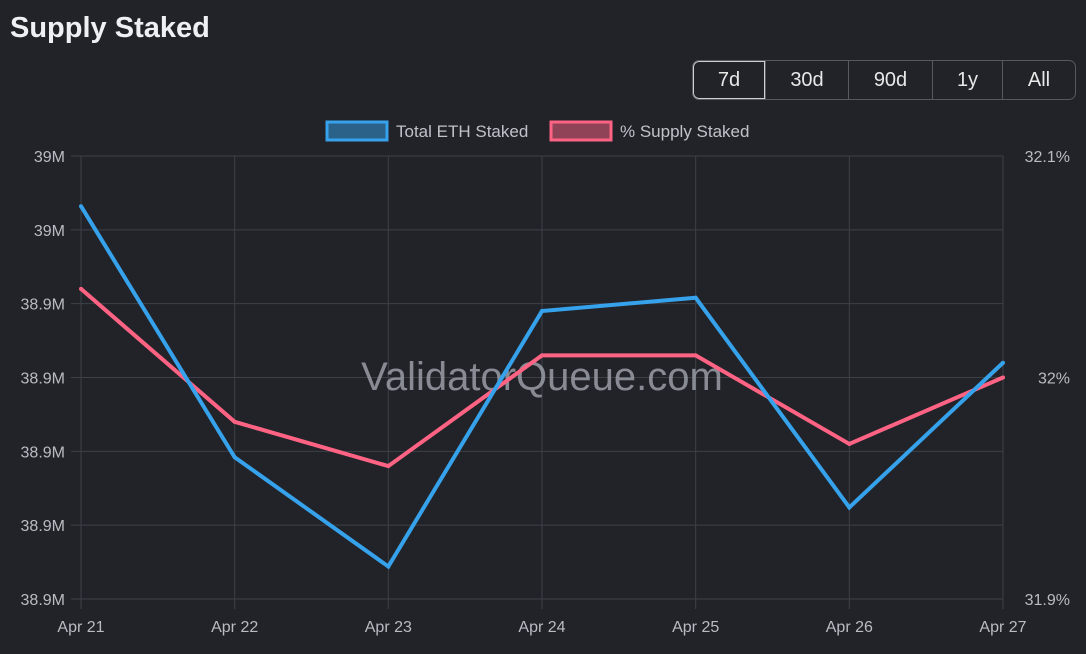 This screenshot has height=654, width=1086. Describe the element at coordinates (849, 627) in the screenshot. I see `x-tick-label: Apr 26` at that location.